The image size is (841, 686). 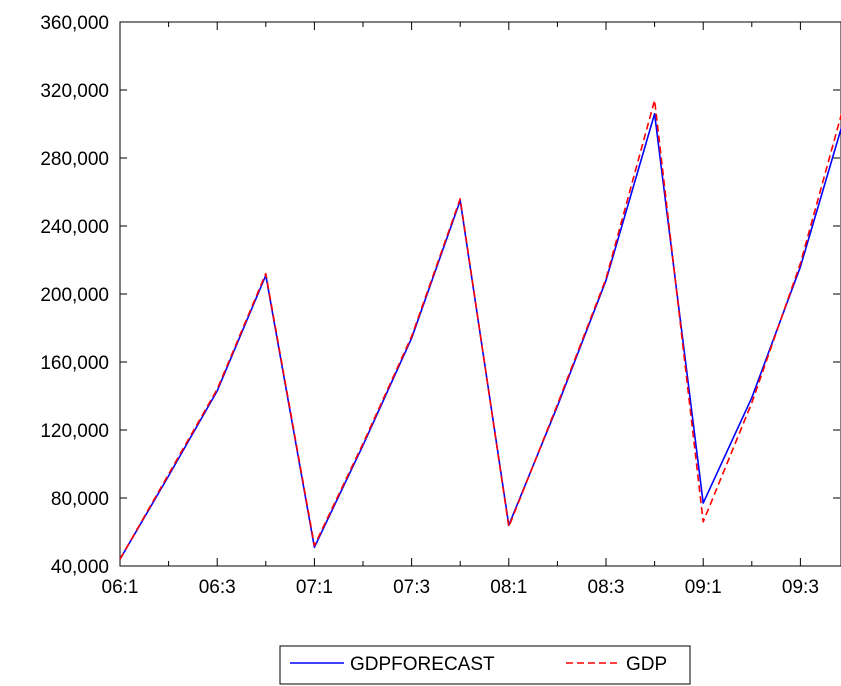 I want to click on y-tick-label: 360,000, so click(x=74, y=23).